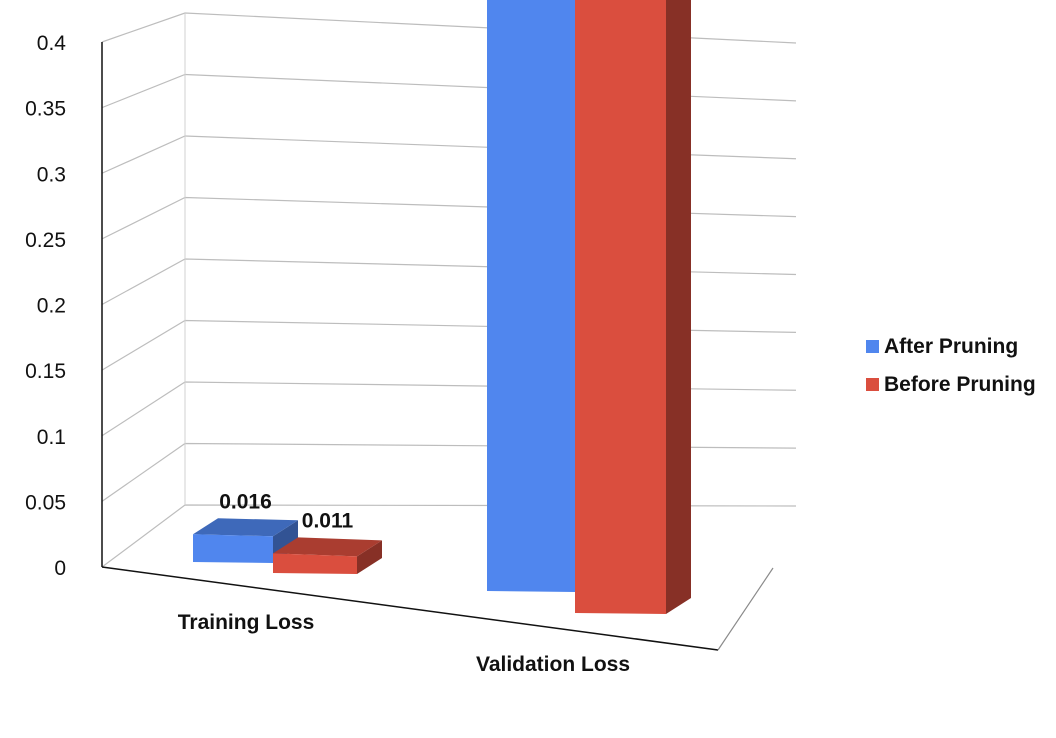  What do you see at coordinates (51, 437) in the screenshot?
I see `y-tick-label: 0.1` at bounding box center [51, 437].